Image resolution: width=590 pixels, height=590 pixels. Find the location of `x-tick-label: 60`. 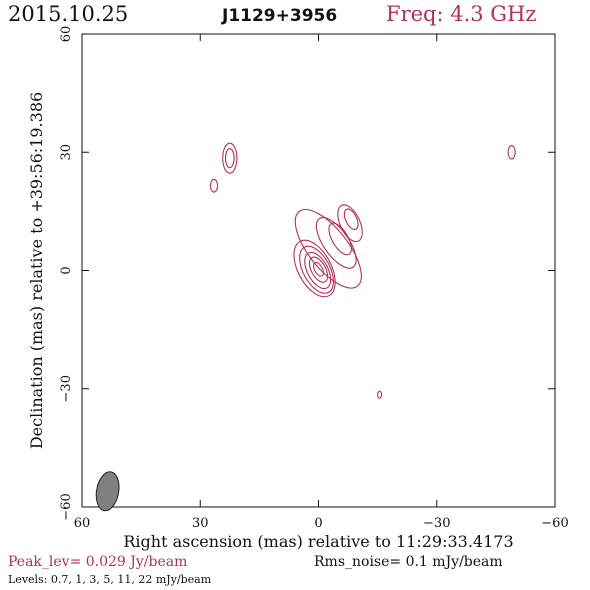

x-tick-label: 60 is located at coordinates (82, 523).